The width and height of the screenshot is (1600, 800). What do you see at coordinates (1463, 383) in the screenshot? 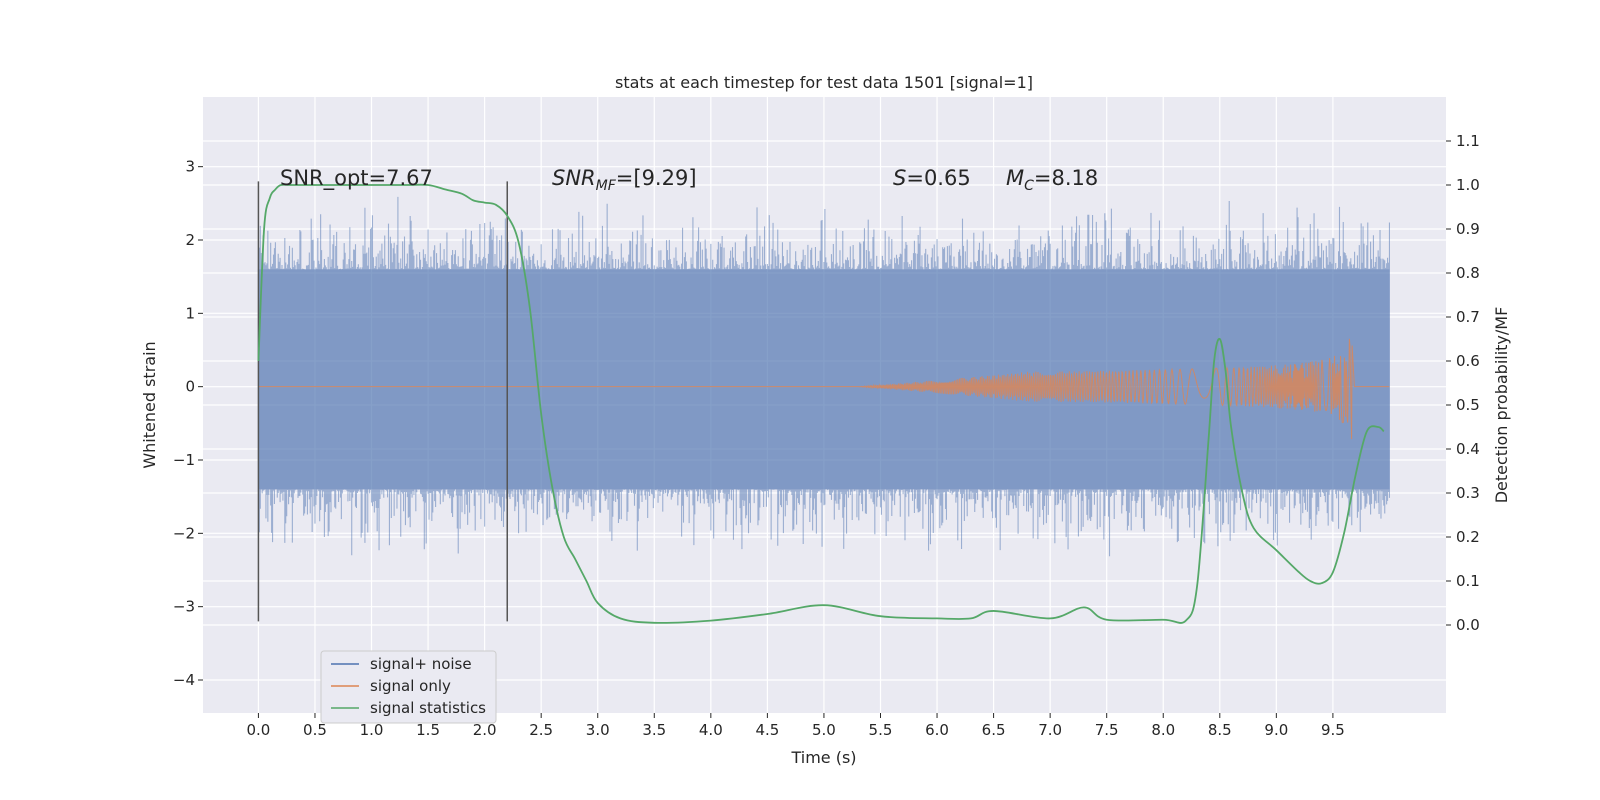
I see `y-tick-labels-right: 1.1 1.0 0.9 0.8 0.7 0.6 0.5 0.4 0.3 0.2 0.1 0.0` at bounding box center [1463, 383].